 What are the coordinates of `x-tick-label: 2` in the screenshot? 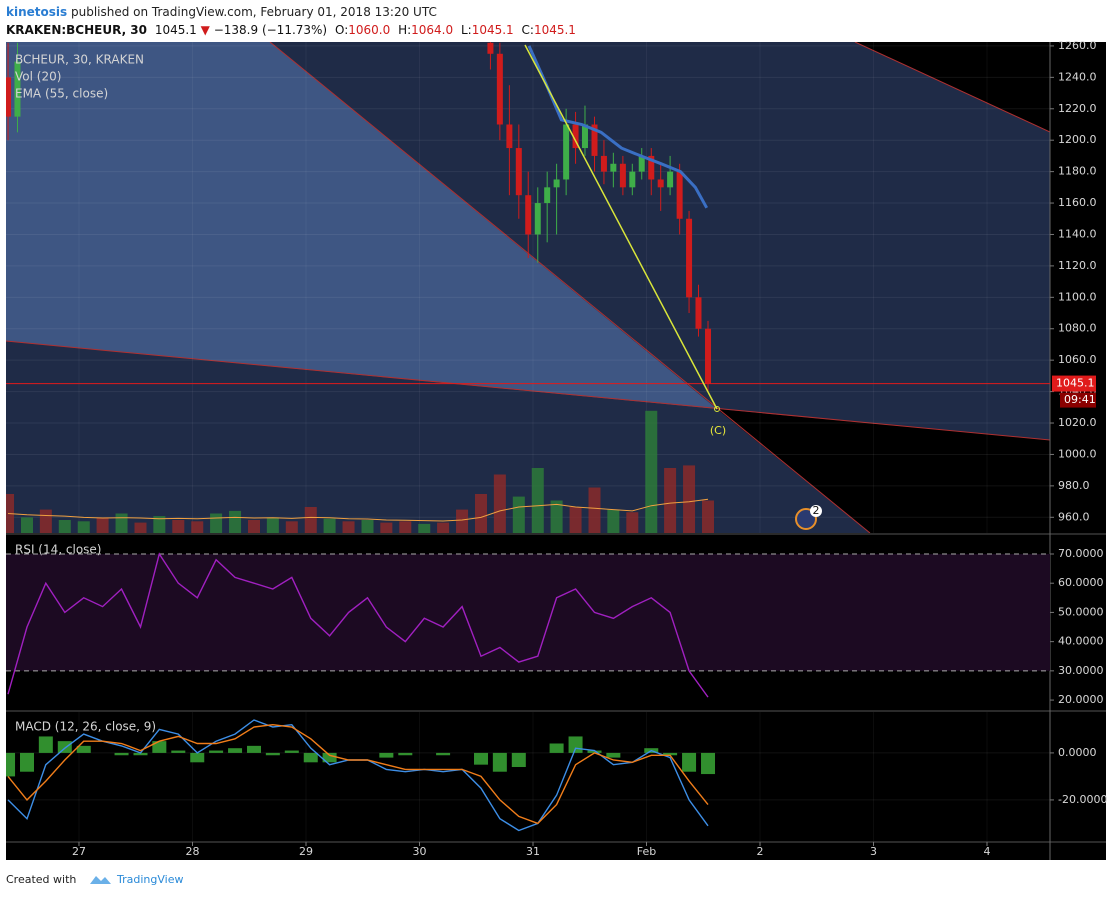 It's located at (760, 851).